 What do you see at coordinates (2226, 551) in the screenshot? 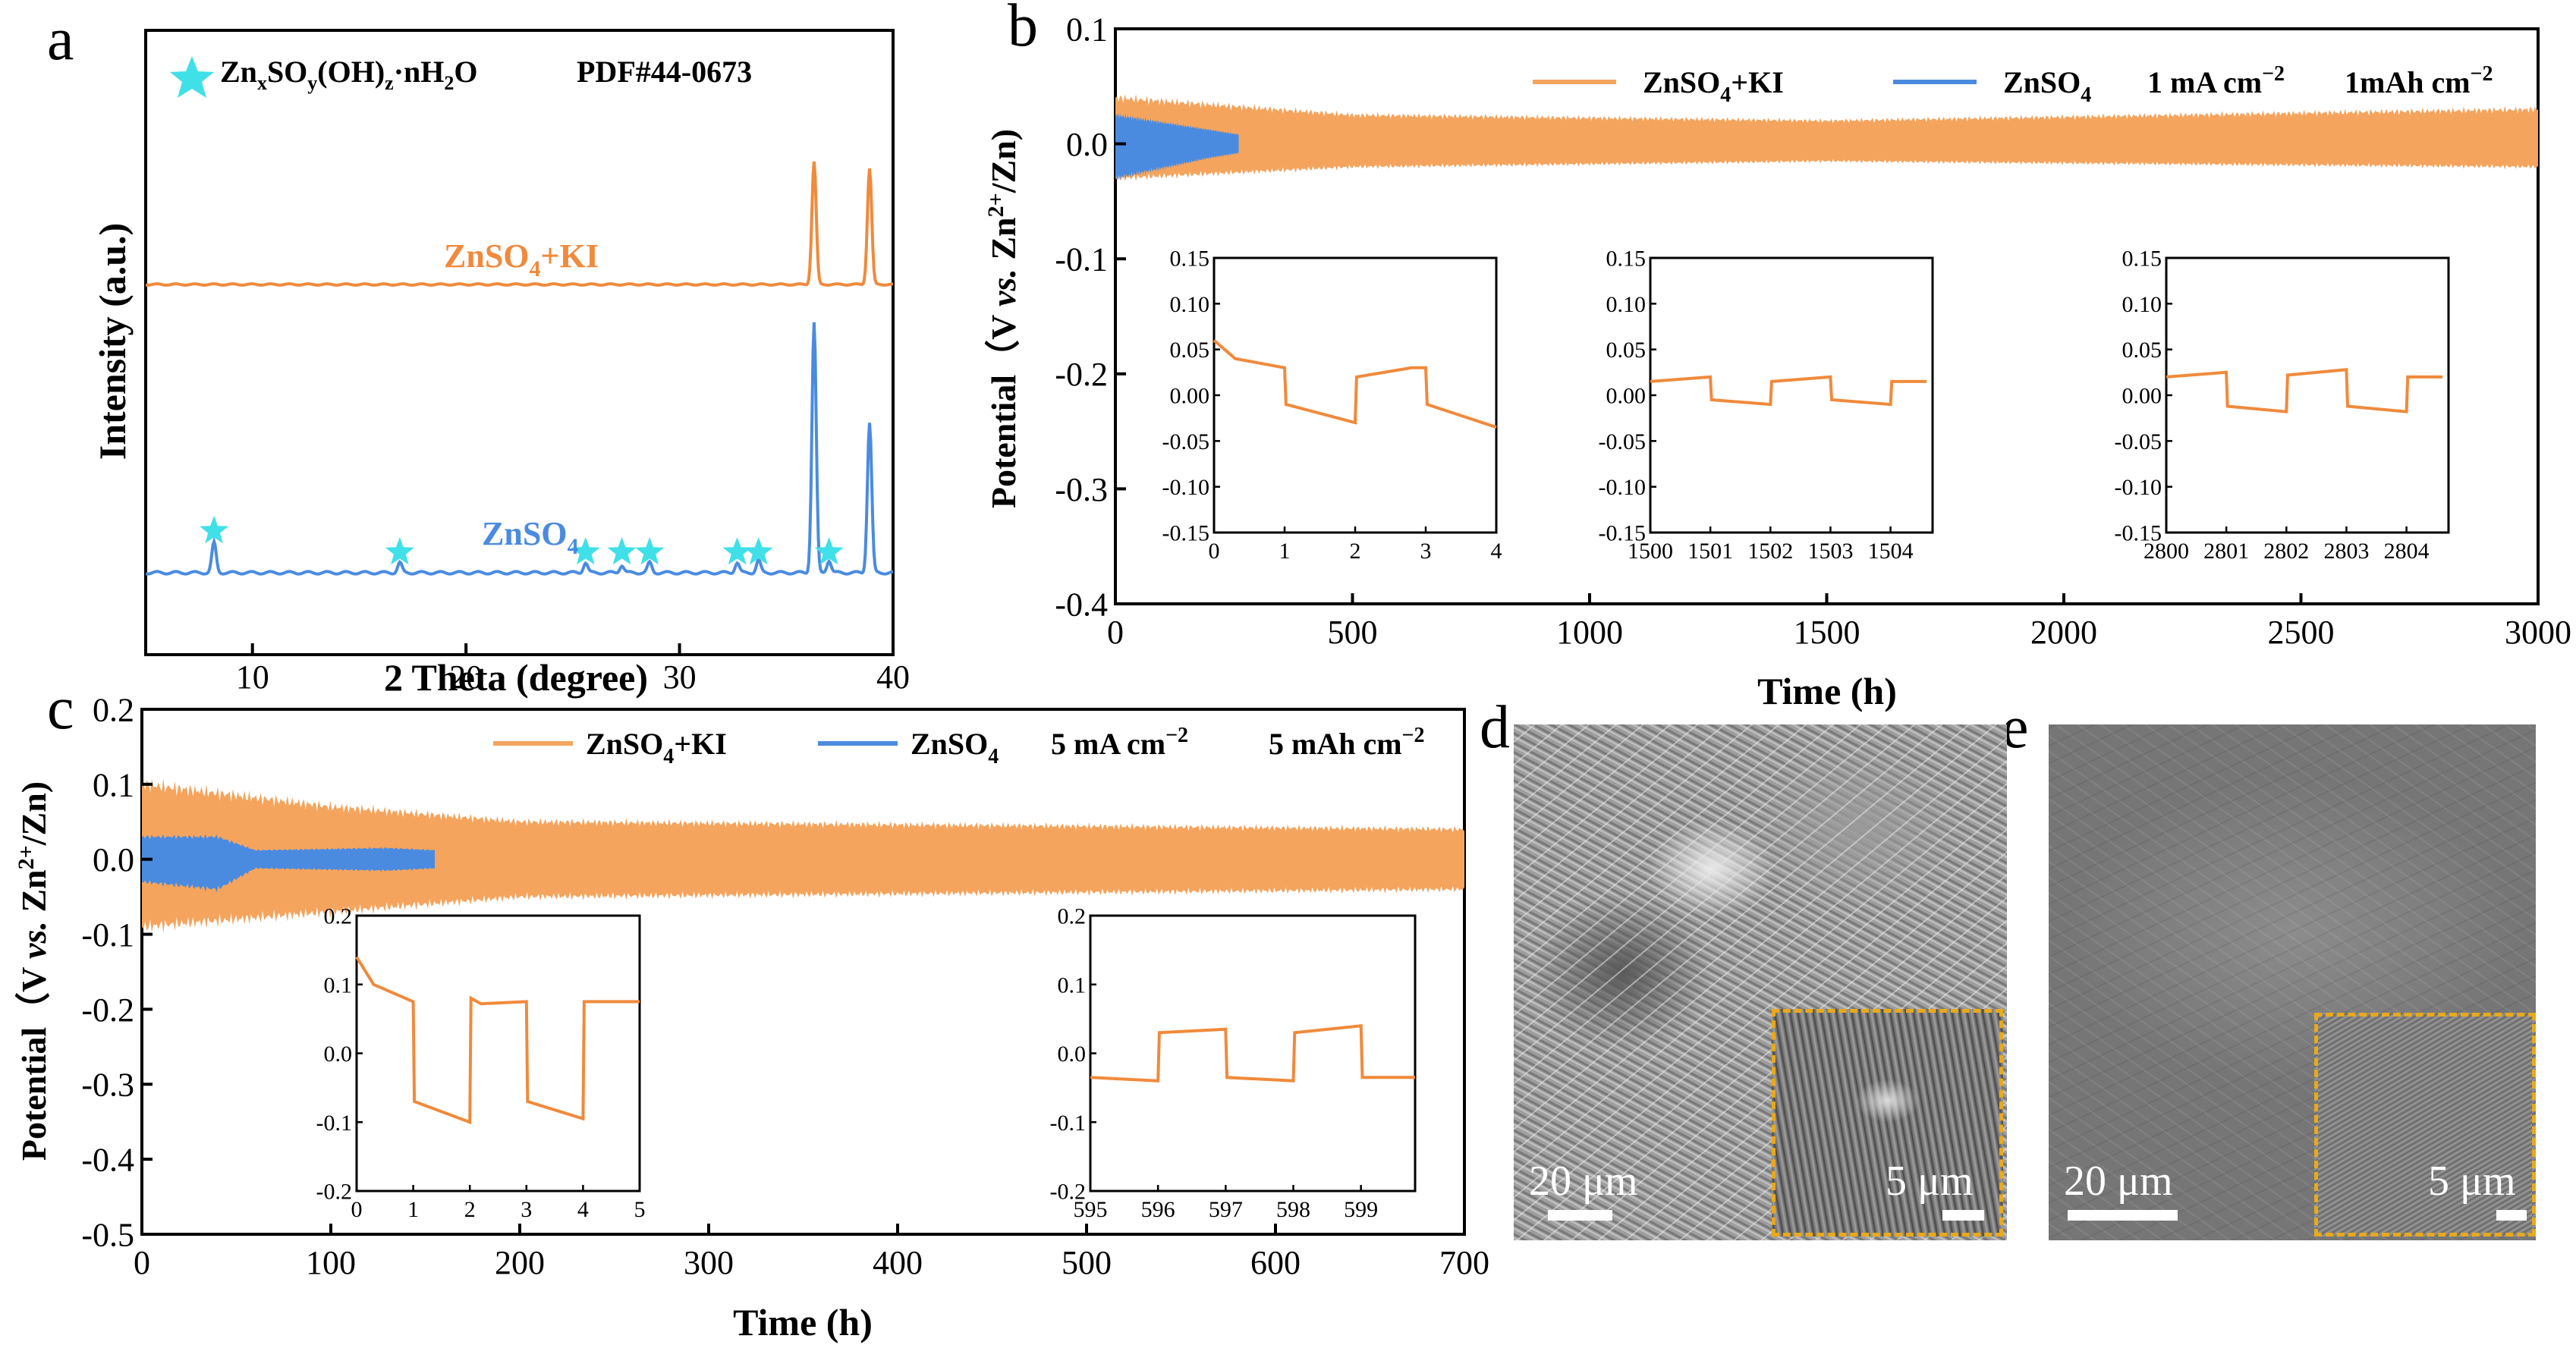
I see `inset-x-tick-label: 2801` at bounding box center [2226, 551].